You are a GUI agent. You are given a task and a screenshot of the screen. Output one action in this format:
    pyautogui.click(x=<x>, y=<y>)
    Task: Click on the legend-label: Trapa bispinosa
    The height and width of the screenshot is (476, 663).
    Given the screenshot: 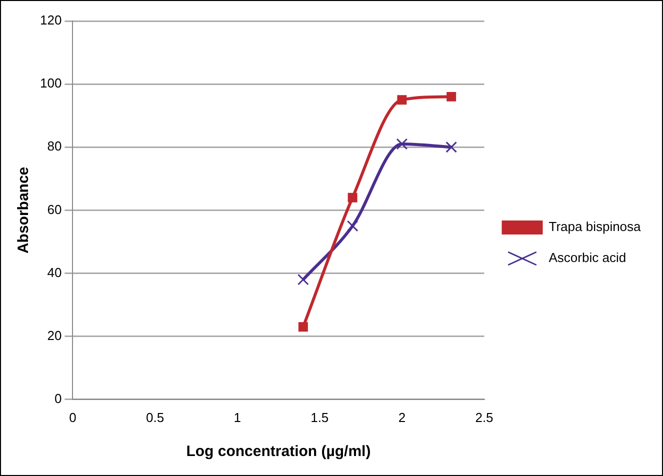 What is the action you would take?
    pyautogui.click(x=595, y=226)
    